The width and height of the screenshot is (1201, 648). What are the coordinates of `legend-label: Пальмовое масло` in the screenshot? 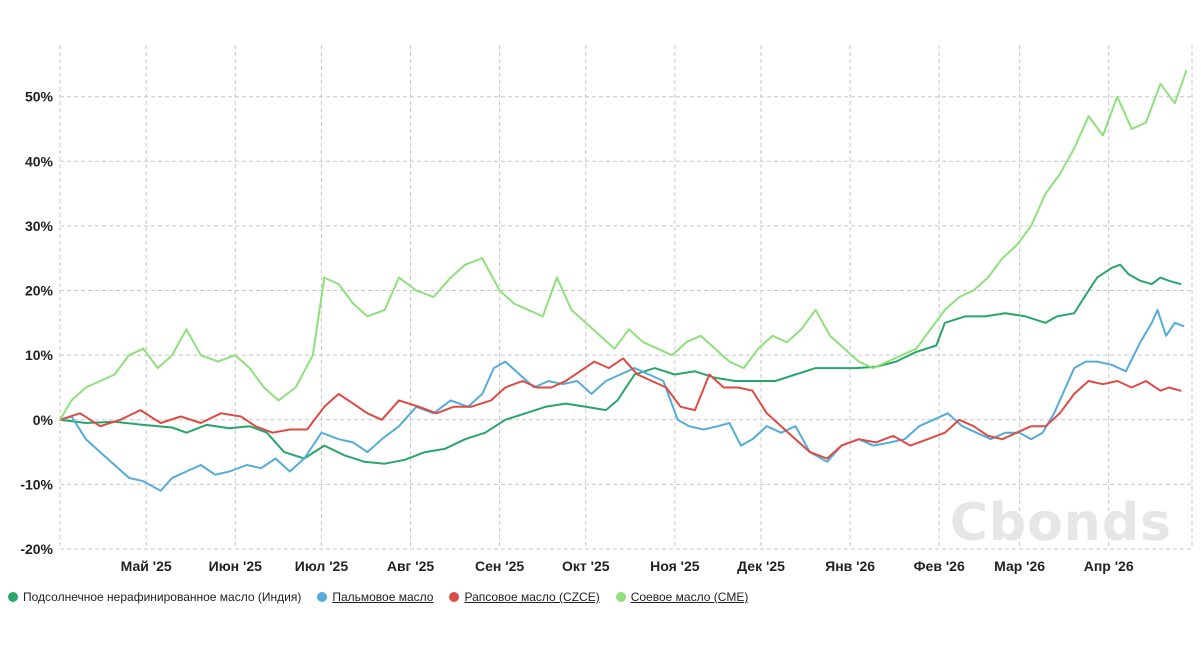 It's located at (383, 597).